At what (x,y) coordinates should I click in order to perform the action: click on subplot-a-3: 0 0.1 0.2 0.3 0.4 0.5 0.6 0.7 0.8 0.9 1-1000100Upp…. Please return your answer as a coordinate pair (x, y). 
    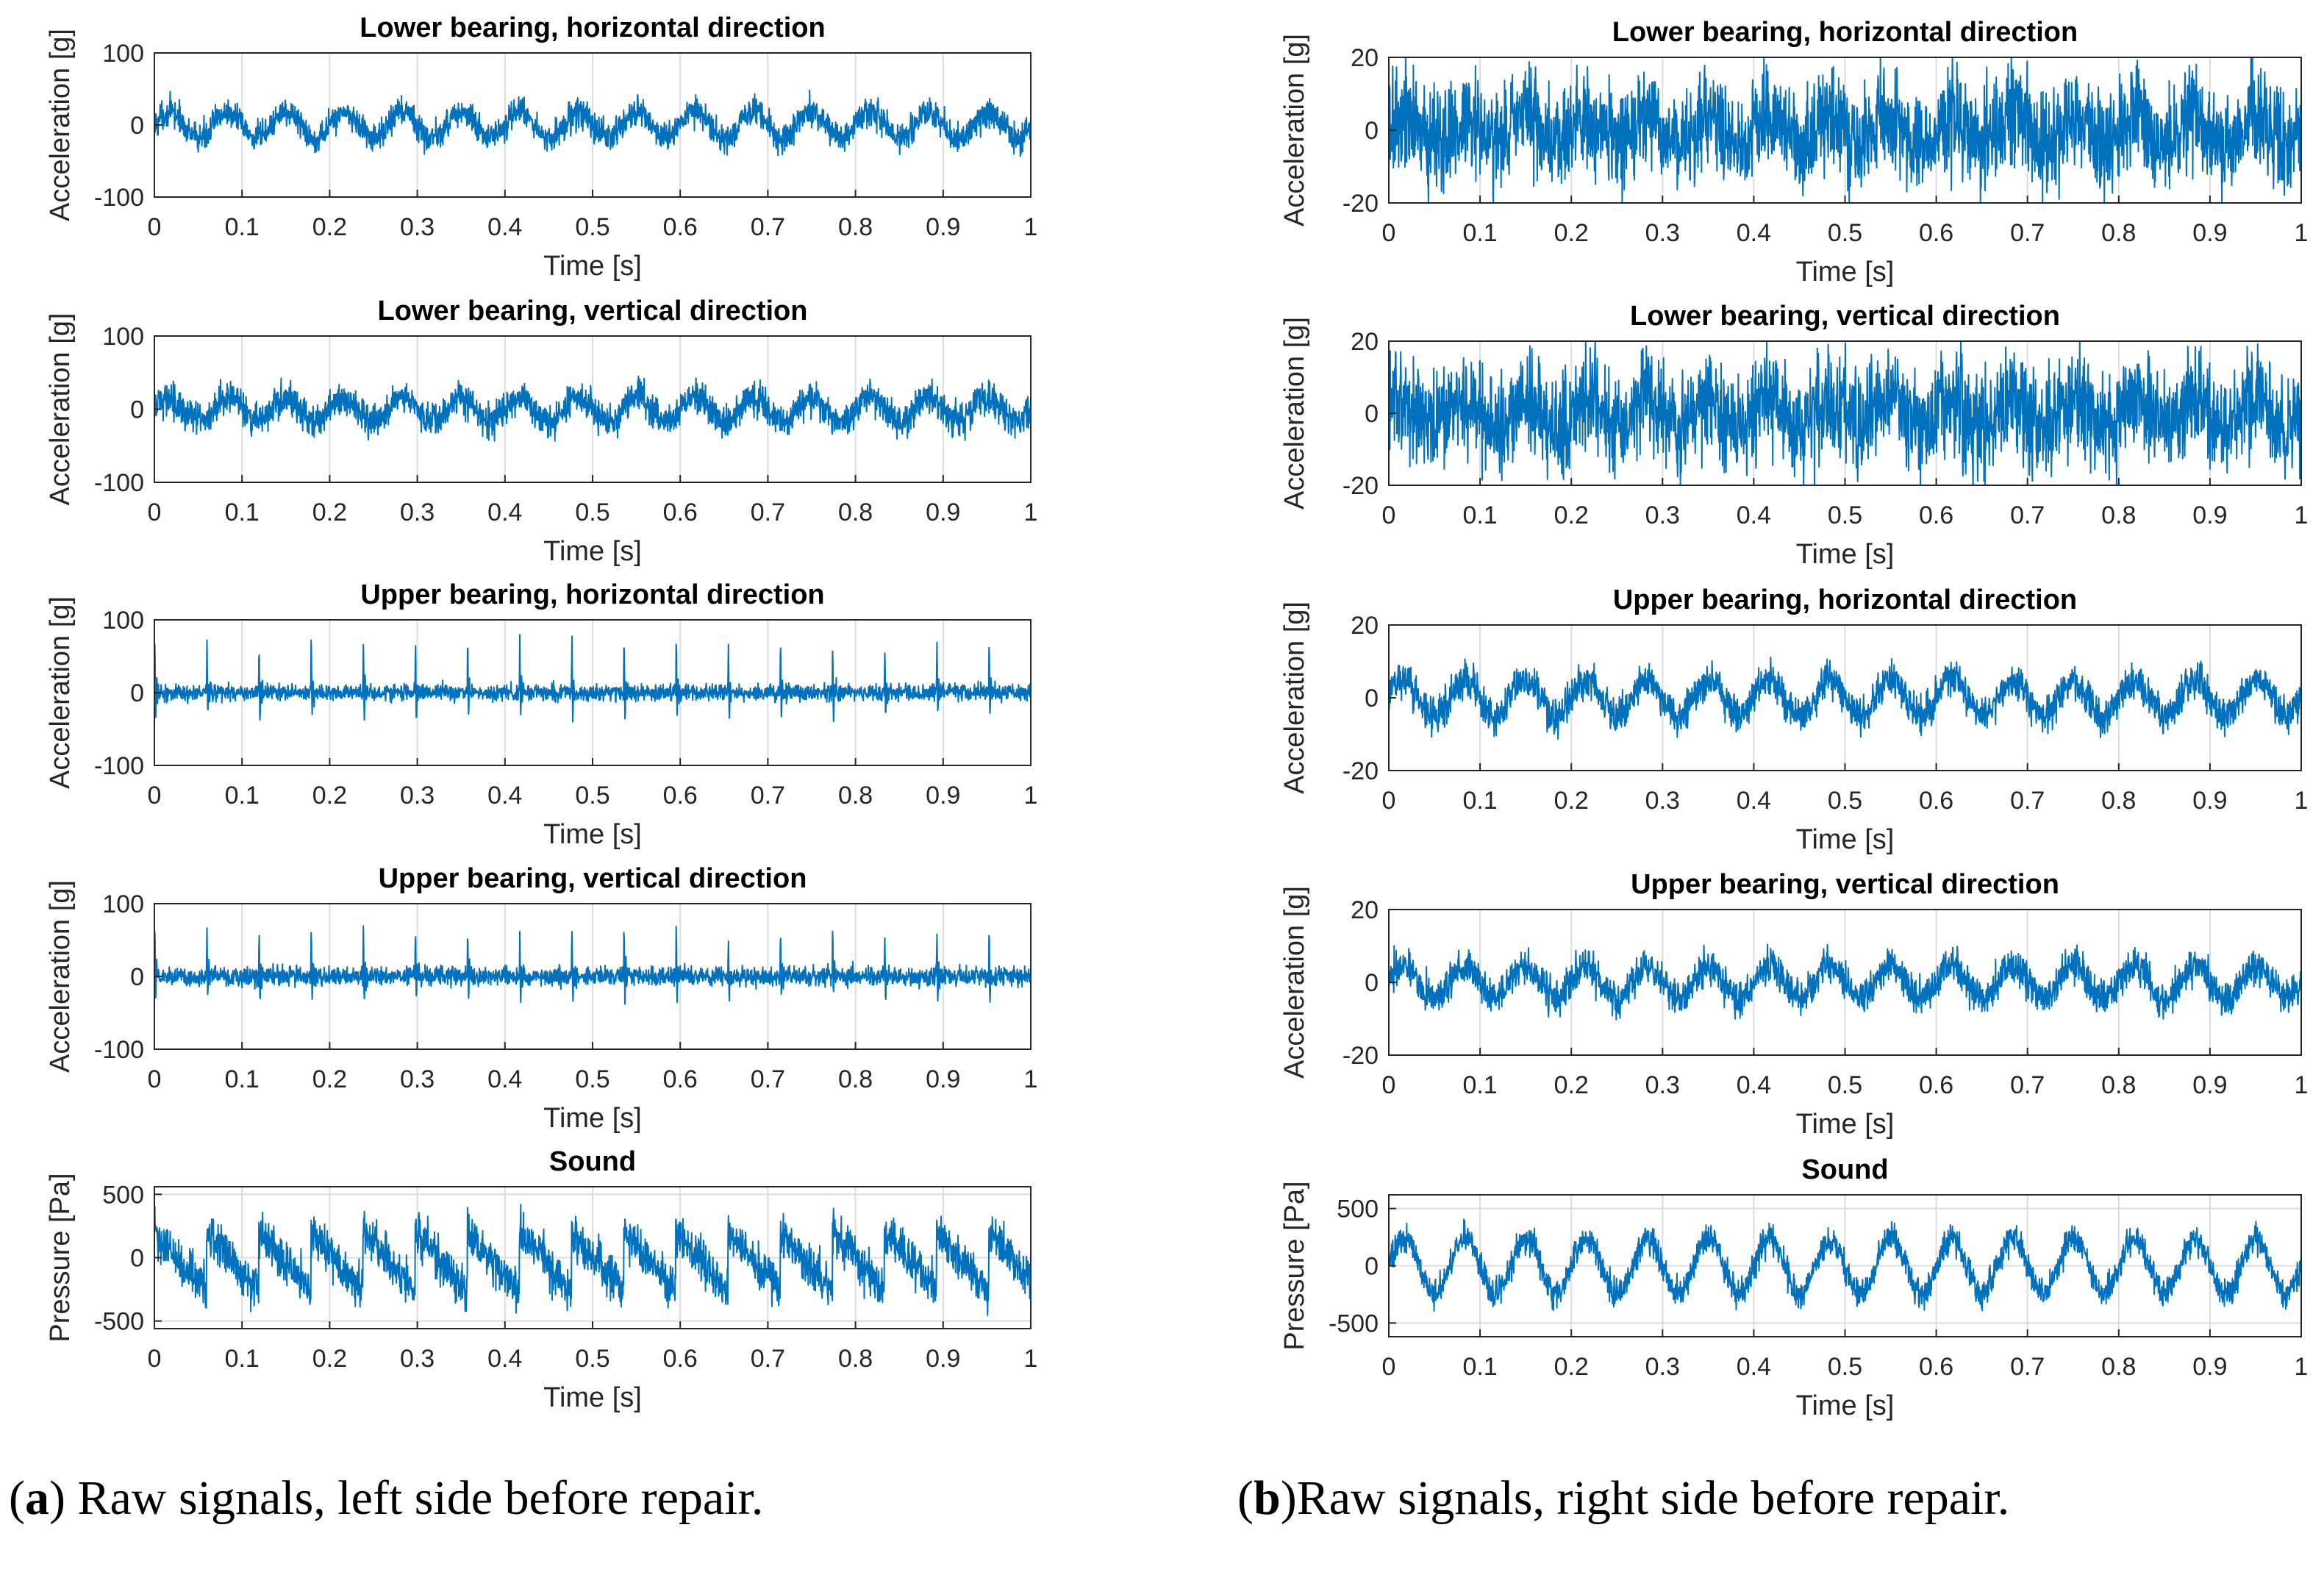
    Looking at the image, I should click on (541, 714).